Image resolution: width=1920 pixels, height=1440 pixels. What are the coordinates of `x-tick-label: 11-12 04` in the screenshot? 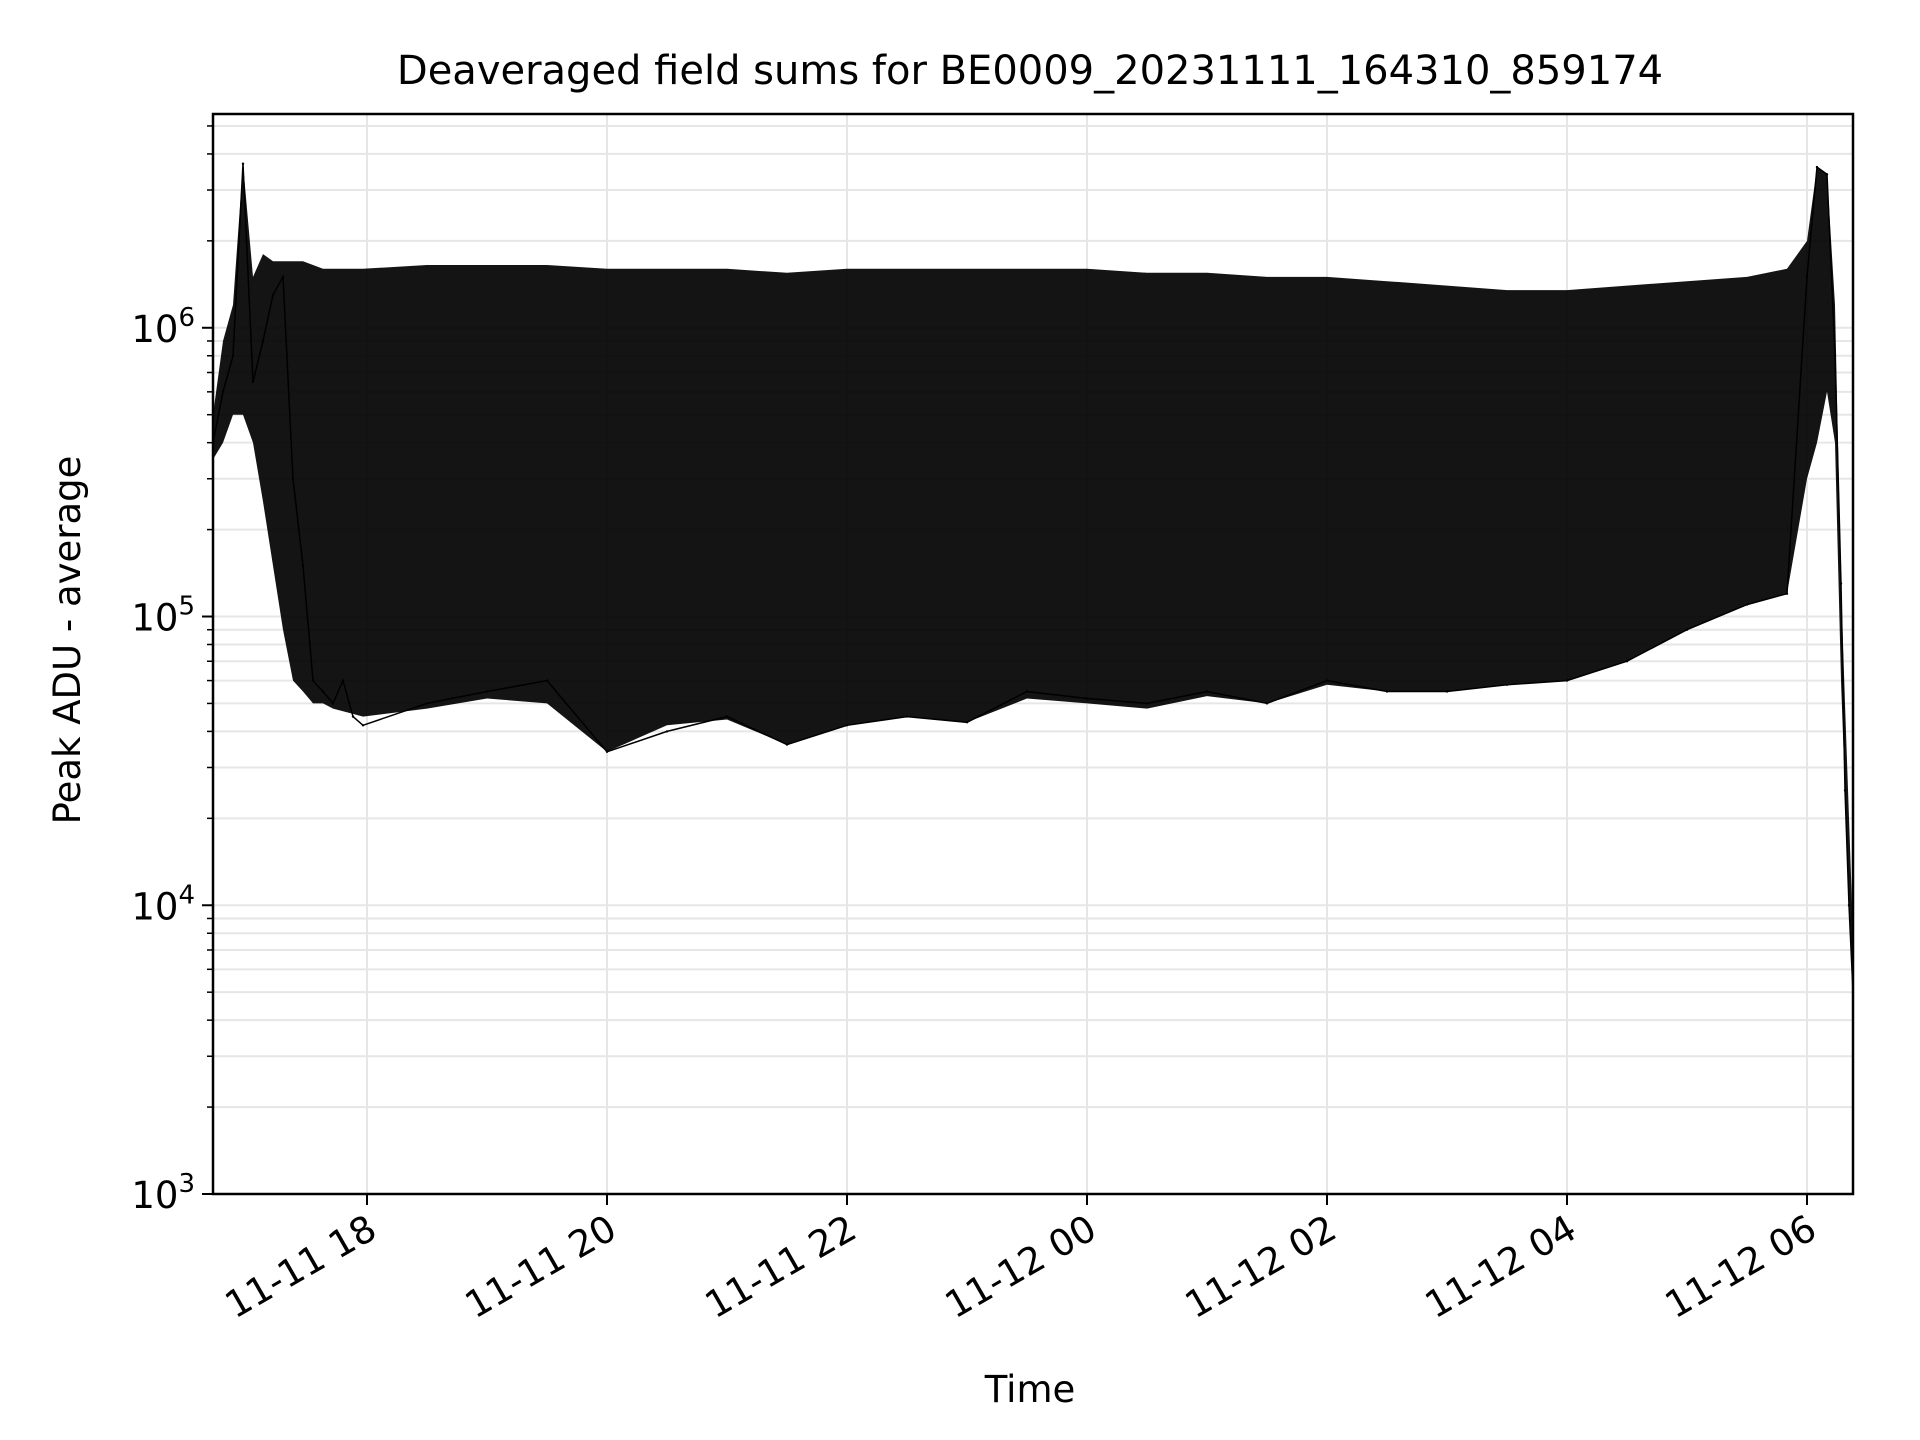 It's located at (1501, 1267).